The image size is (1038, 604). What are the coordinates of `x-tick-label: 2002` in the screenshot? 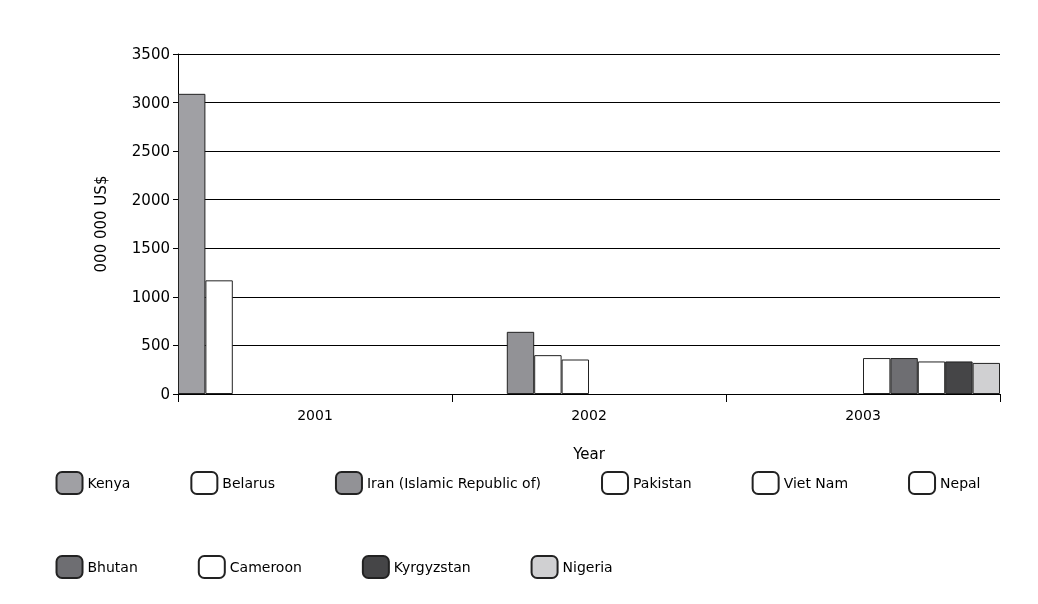 It's located at (589, 415).